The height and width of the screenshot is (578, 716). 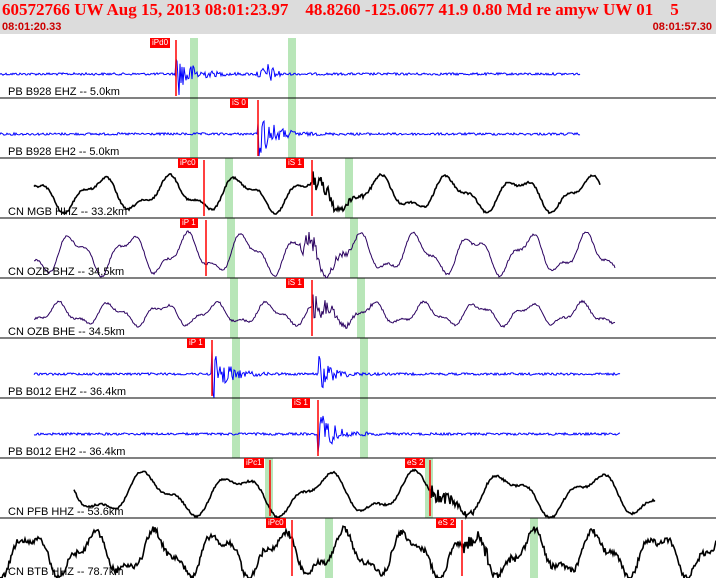 I want to click on trace-label: PB B928 EHZ -- 5.0km, so click(x=64, y=92).